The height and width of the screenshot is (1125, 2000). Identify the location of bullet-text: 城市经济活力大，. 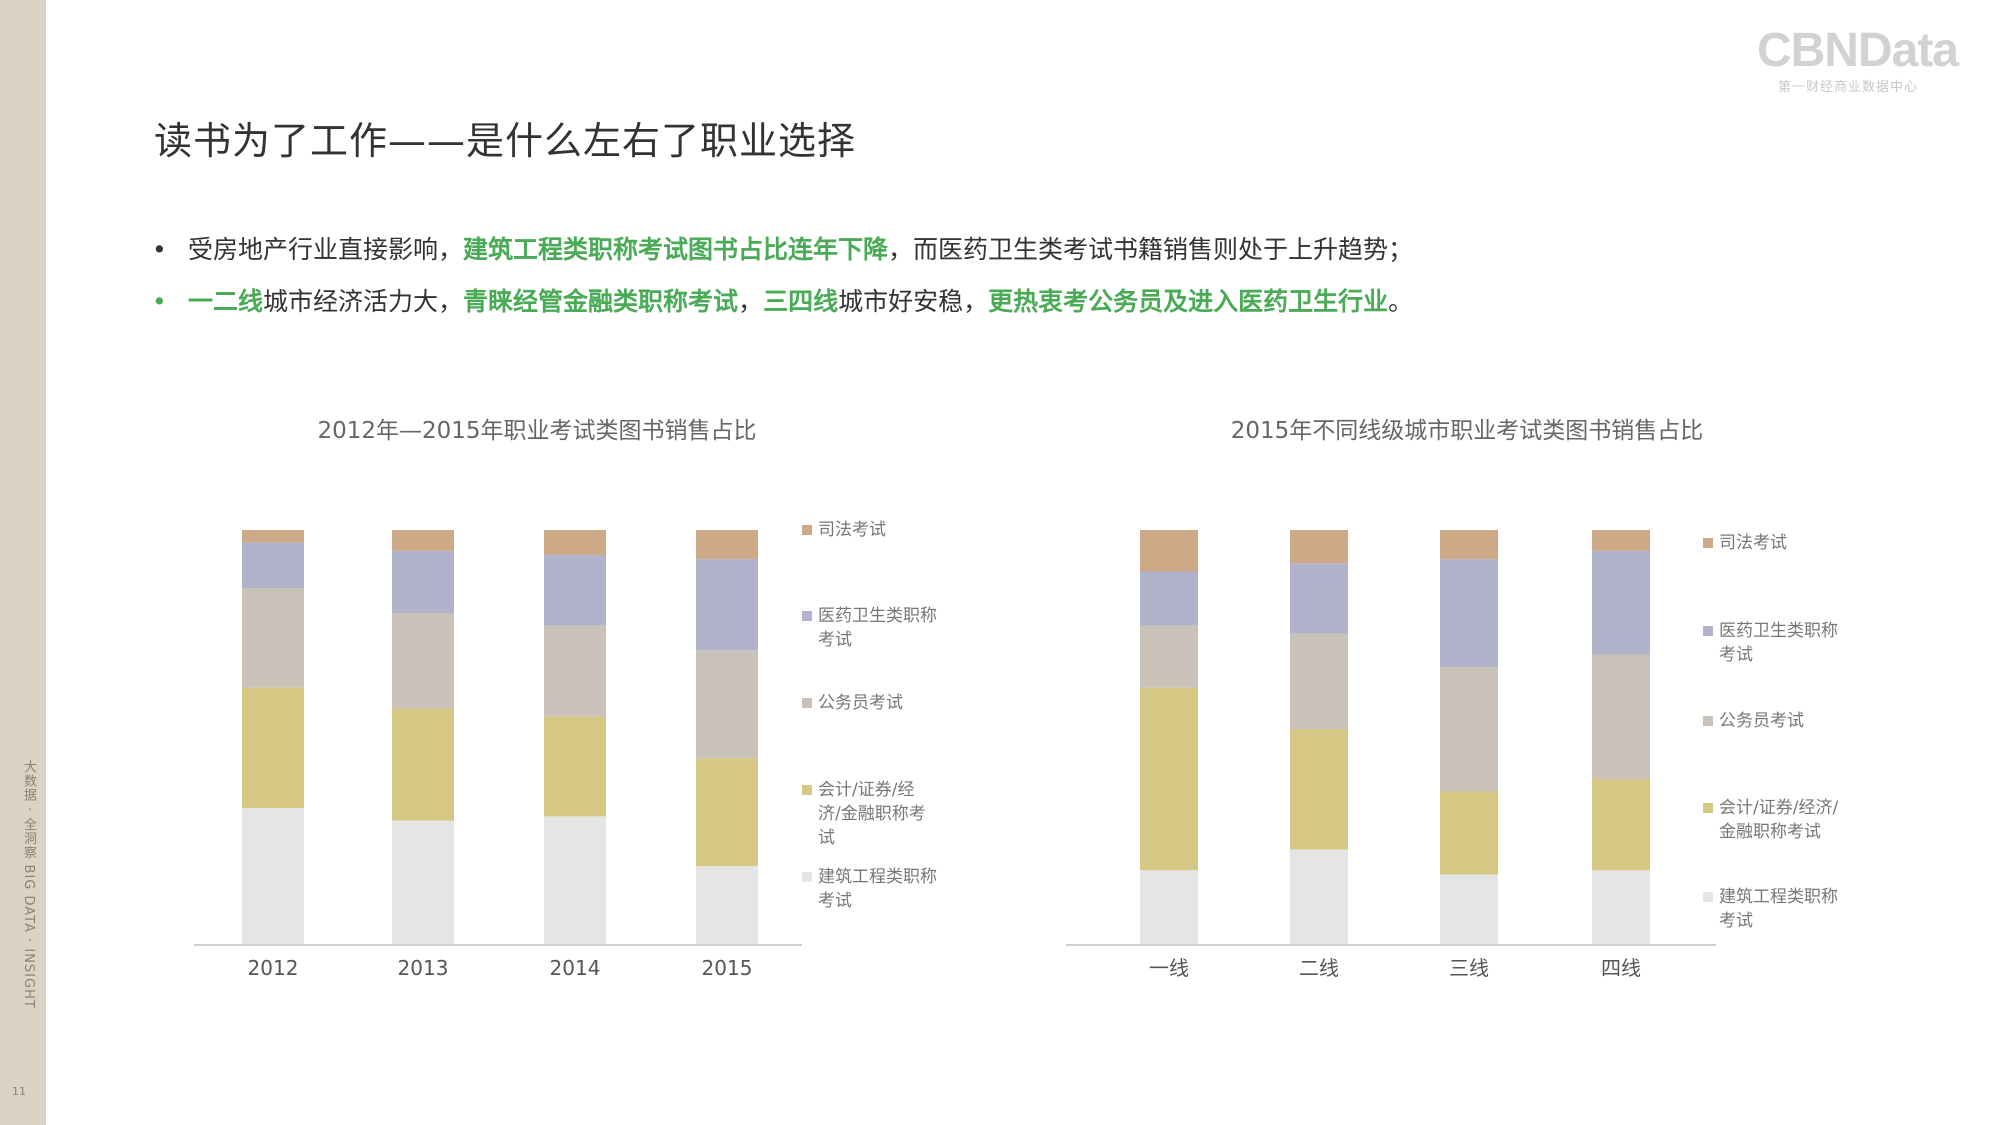
(363, 301).